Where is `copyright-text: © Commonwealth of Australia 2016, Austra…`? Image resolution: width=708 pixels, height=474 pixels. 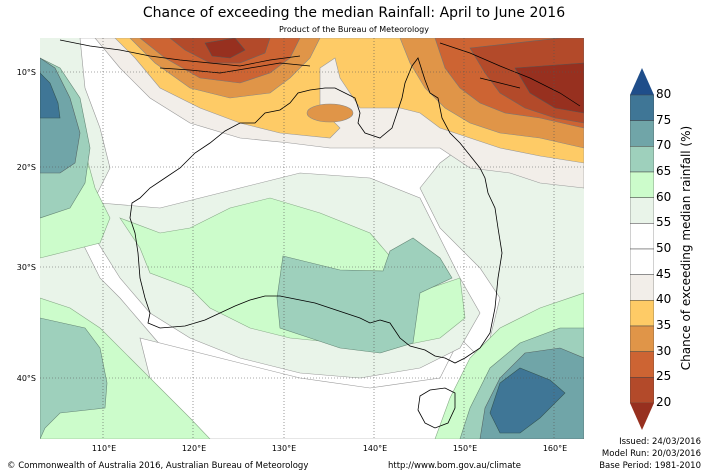 copyright-text: © Commonwealth of Australia 2016, Austra… is located at coordinates (158, 466).